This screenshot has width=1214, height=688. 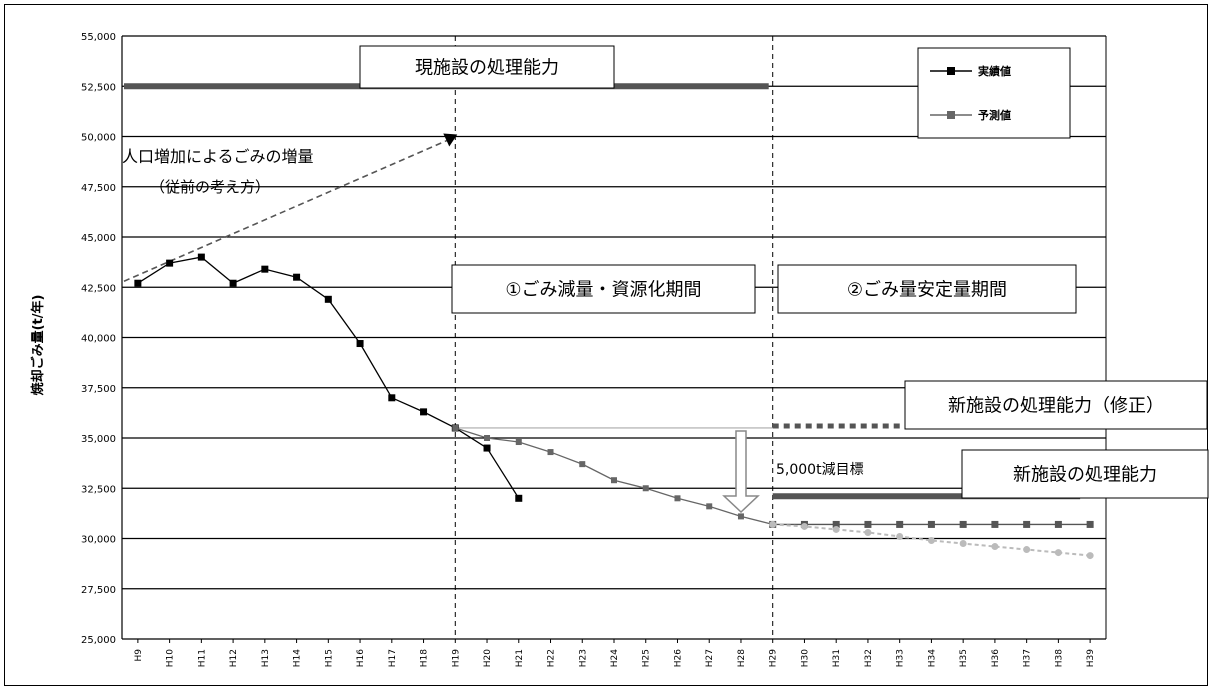 I want to click on legend-marker-actual, so click(x=951, y=71).